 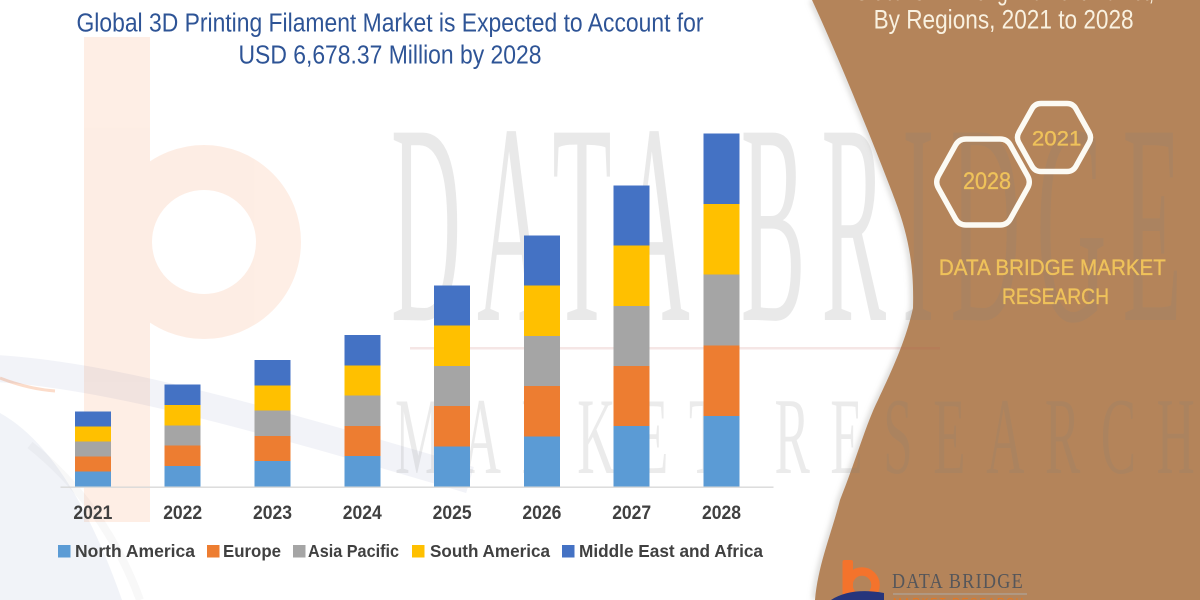 I want to click on svg-text: 2025, so click(x=452, y=513).